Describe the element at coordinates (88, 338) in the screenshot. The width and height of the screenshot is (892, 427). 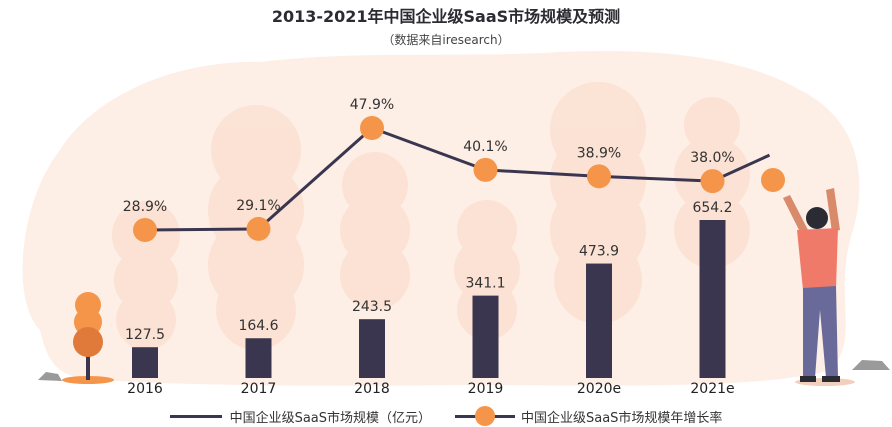
I see `orange-tree-icon` at that location.